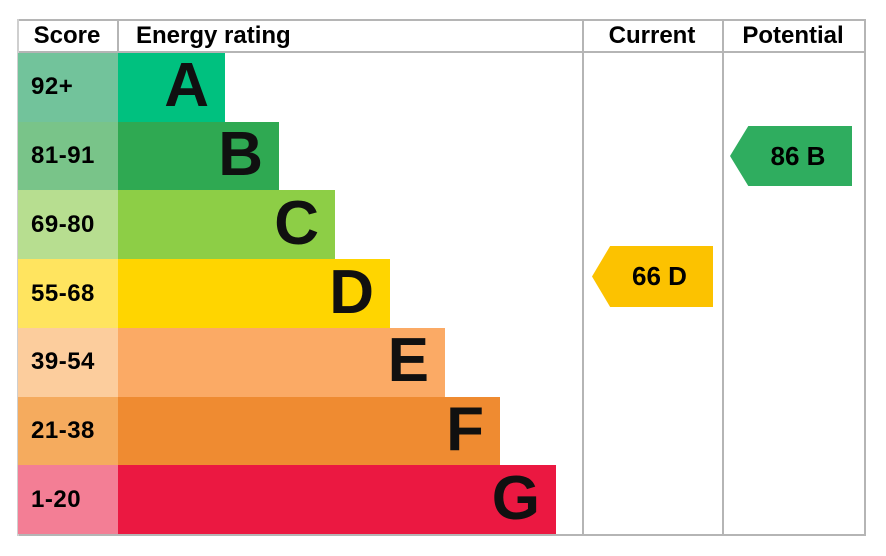  I want to click on band-row: 69-80 C, so click(442, 224).